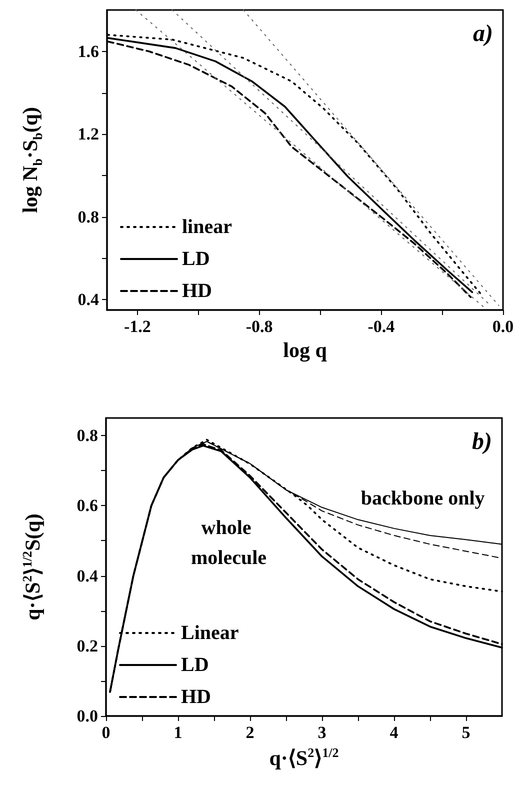 This screenshot has height=791, width=521. I want to click on x-tick-label: 2, so click(250, 732).